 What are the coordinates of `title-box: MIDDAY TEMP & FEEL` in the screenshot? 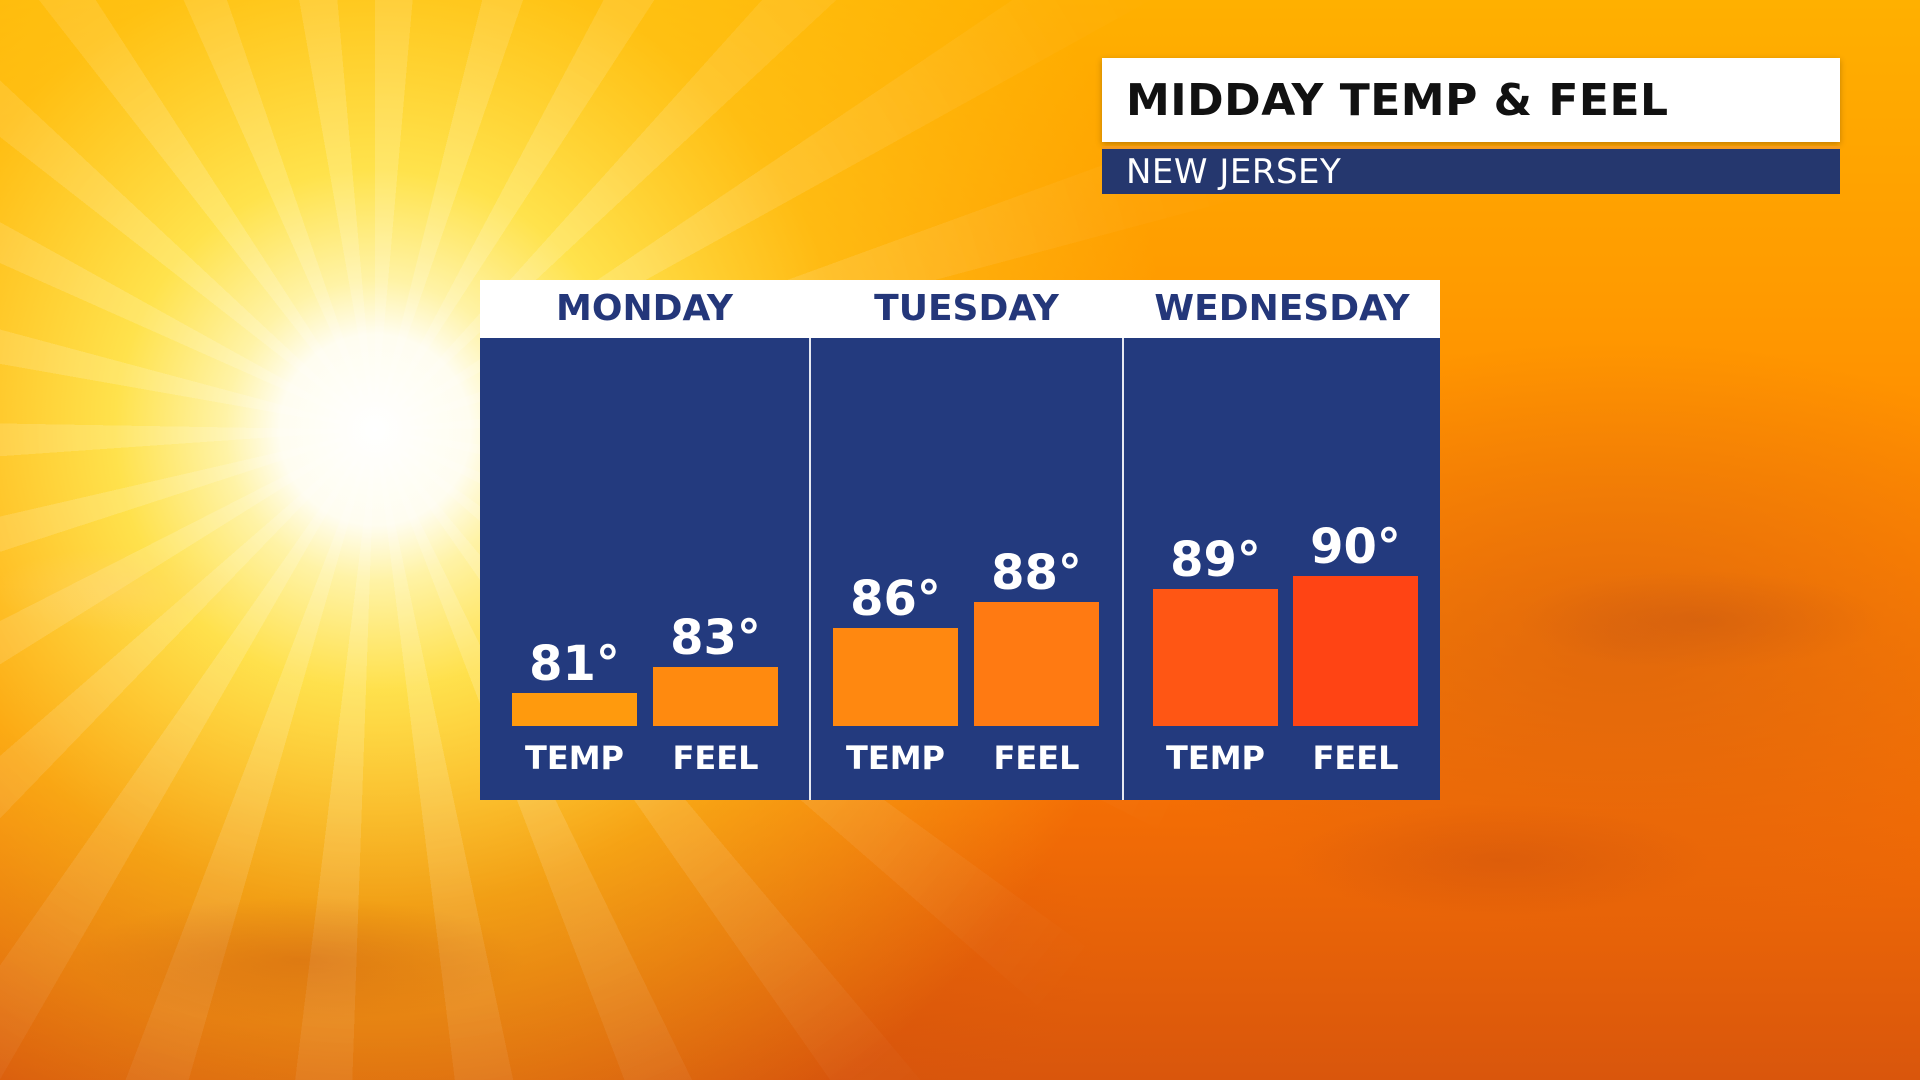 It's located at (1471, 100).